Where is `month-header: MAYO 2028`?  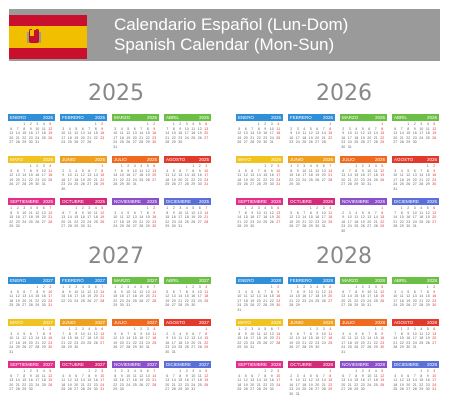
month-header: MAYO 2028 is located at coordinates (259, 322).